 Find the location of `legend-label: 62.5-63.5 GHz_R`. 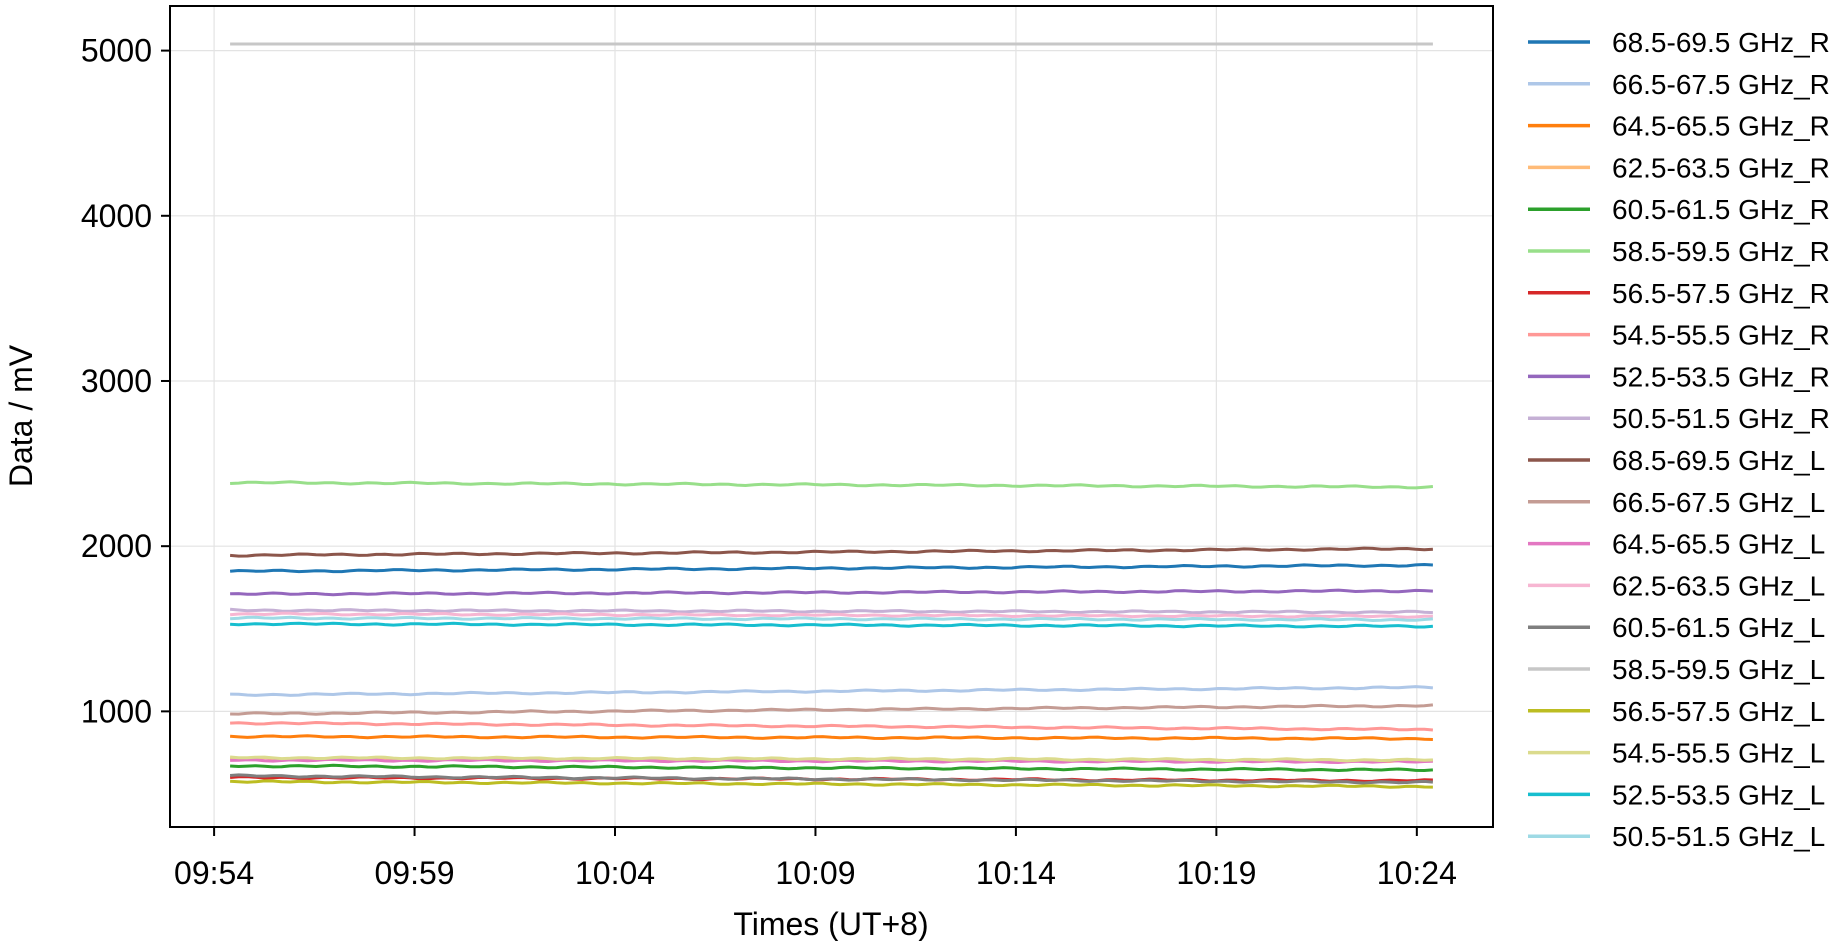

legend-label: 62.5-63.5 GHz_R is located at coordinates (1721, 167).